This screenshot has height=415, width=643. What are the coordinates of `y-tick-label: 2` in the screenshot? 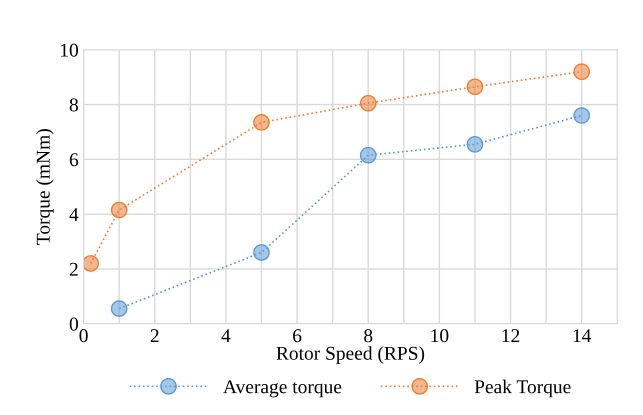 It's located at (74, 269).